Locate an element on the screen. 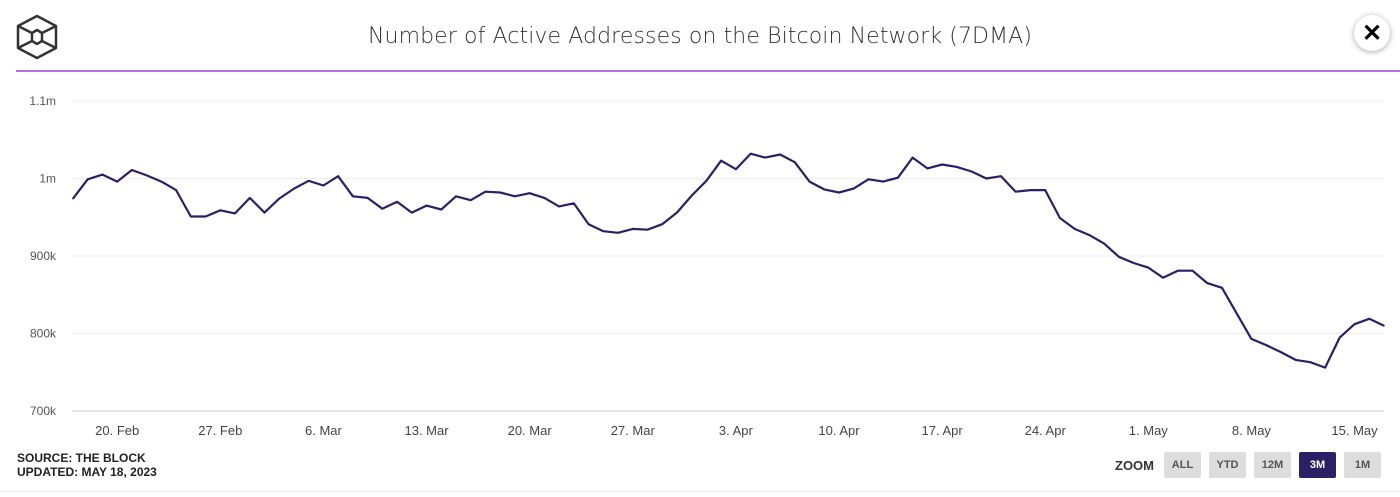 Image resolution: width=1400 pixels, height=497 pixels. source-text: SOURCE: THE BLOCK is located at coordinates (81, 458).